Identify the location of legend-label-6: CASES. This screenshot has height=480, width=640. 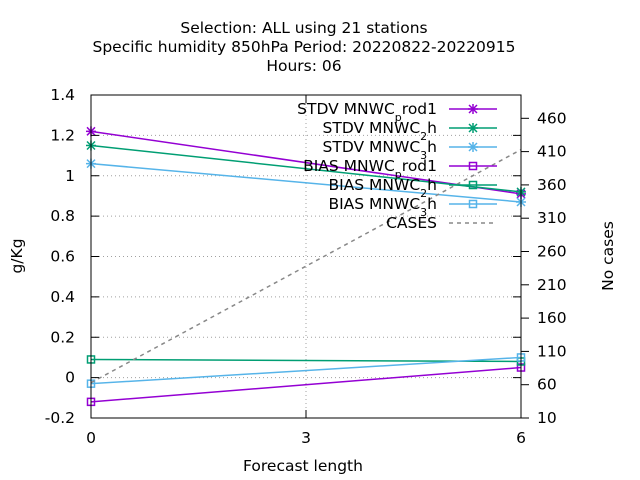
(411, 223).